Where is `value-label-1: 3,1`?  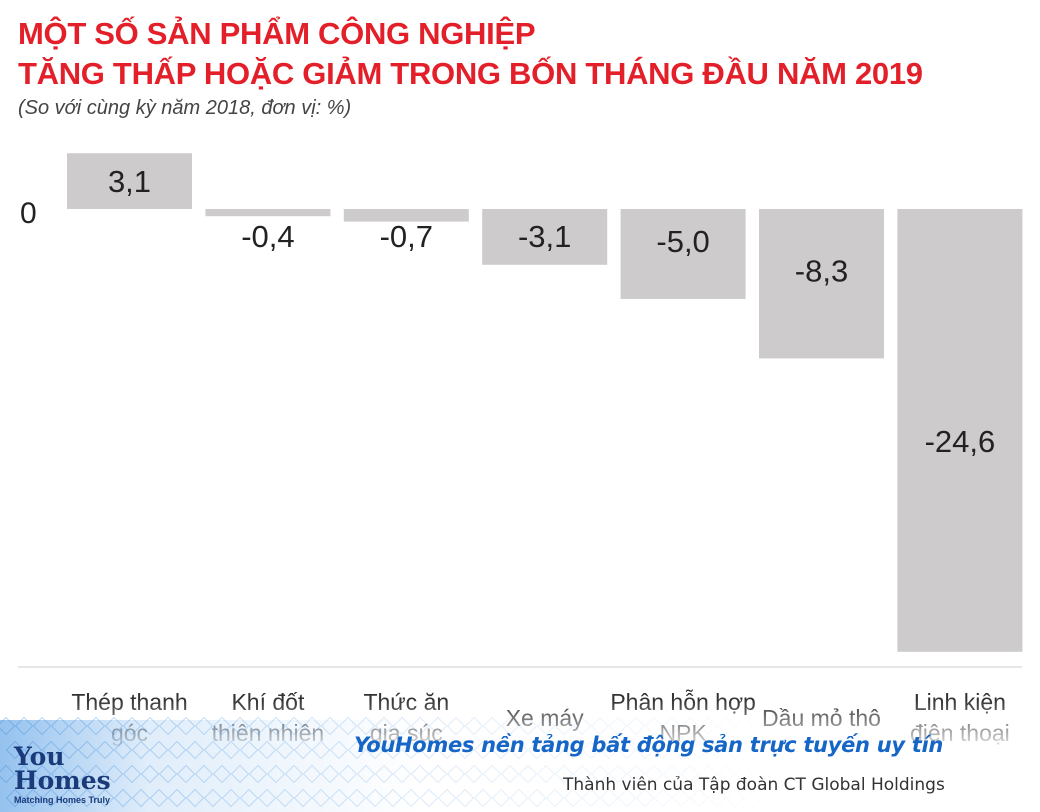 value-label-1: 3,1 is located at coordinates (129, 181).